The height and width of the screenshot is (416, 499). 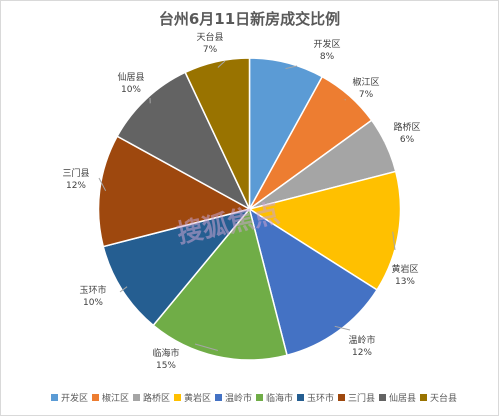 I want to click on slice-percent-label: 15%, so click(x=166, y=366).